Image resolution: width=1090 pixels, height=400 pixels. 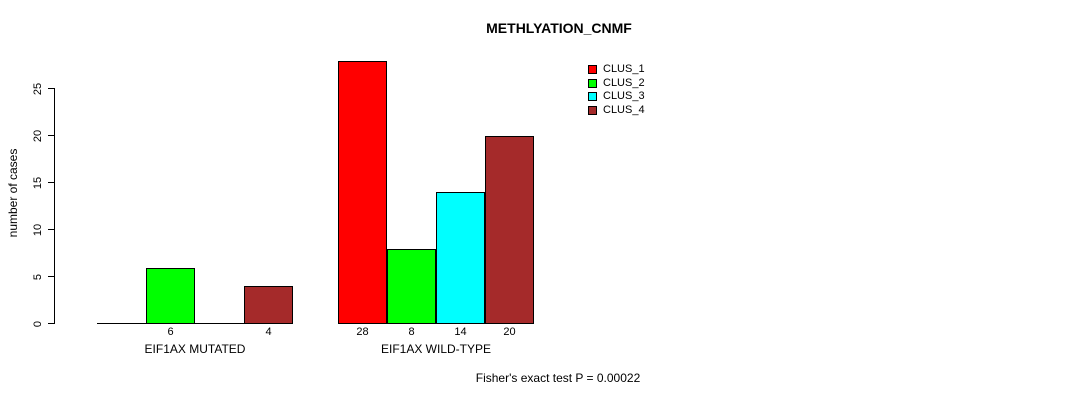 I want to click on bar-value-label: 4, so click(x=268, y=332).